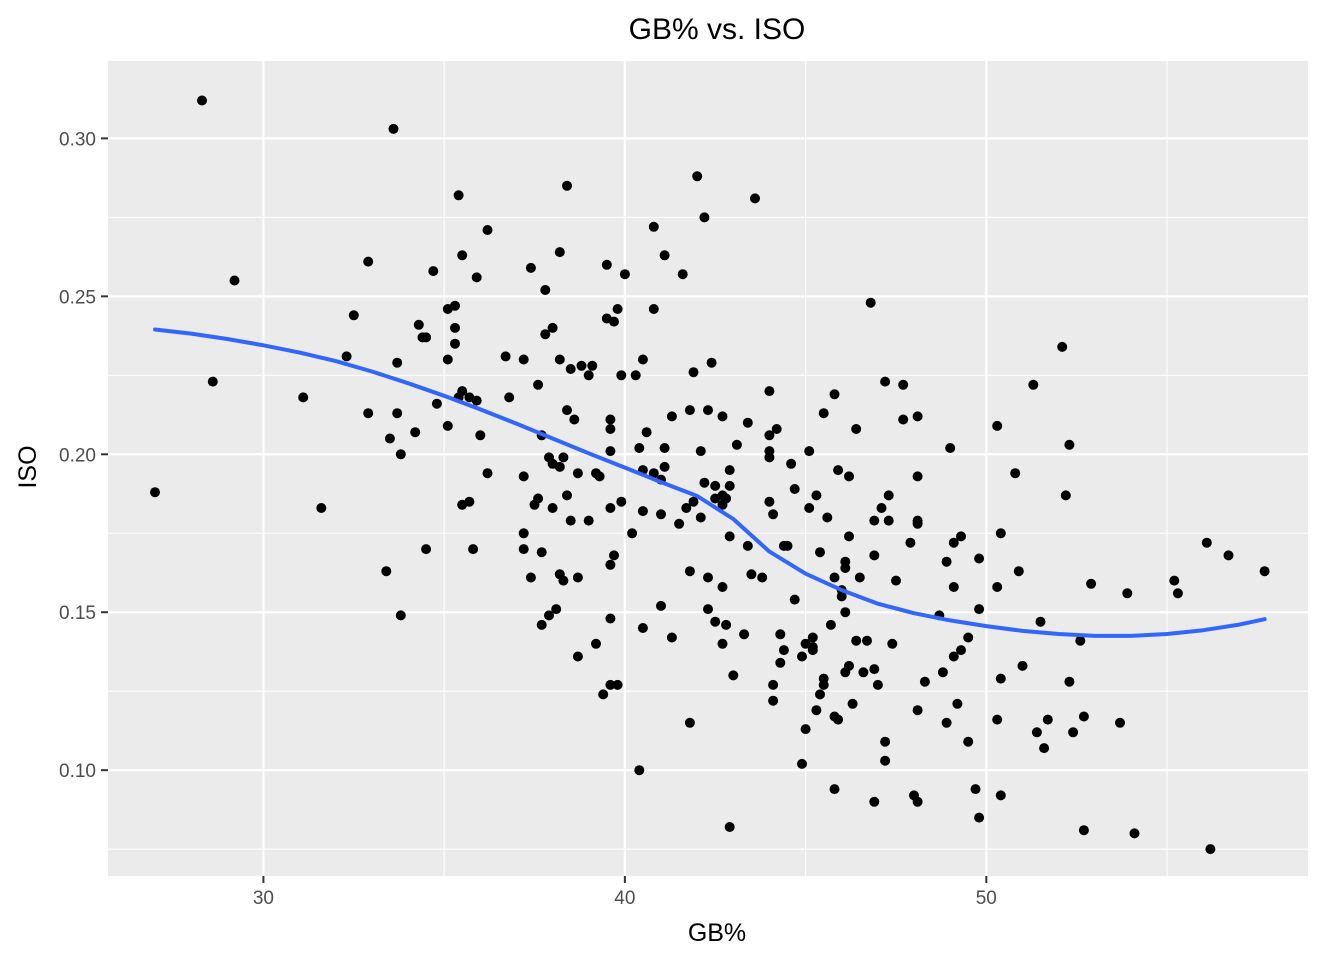 Image resolution: width=1344 pixels, height=960 pixels. I want to click on y-tick-label: 0.10, so click(77, 771).